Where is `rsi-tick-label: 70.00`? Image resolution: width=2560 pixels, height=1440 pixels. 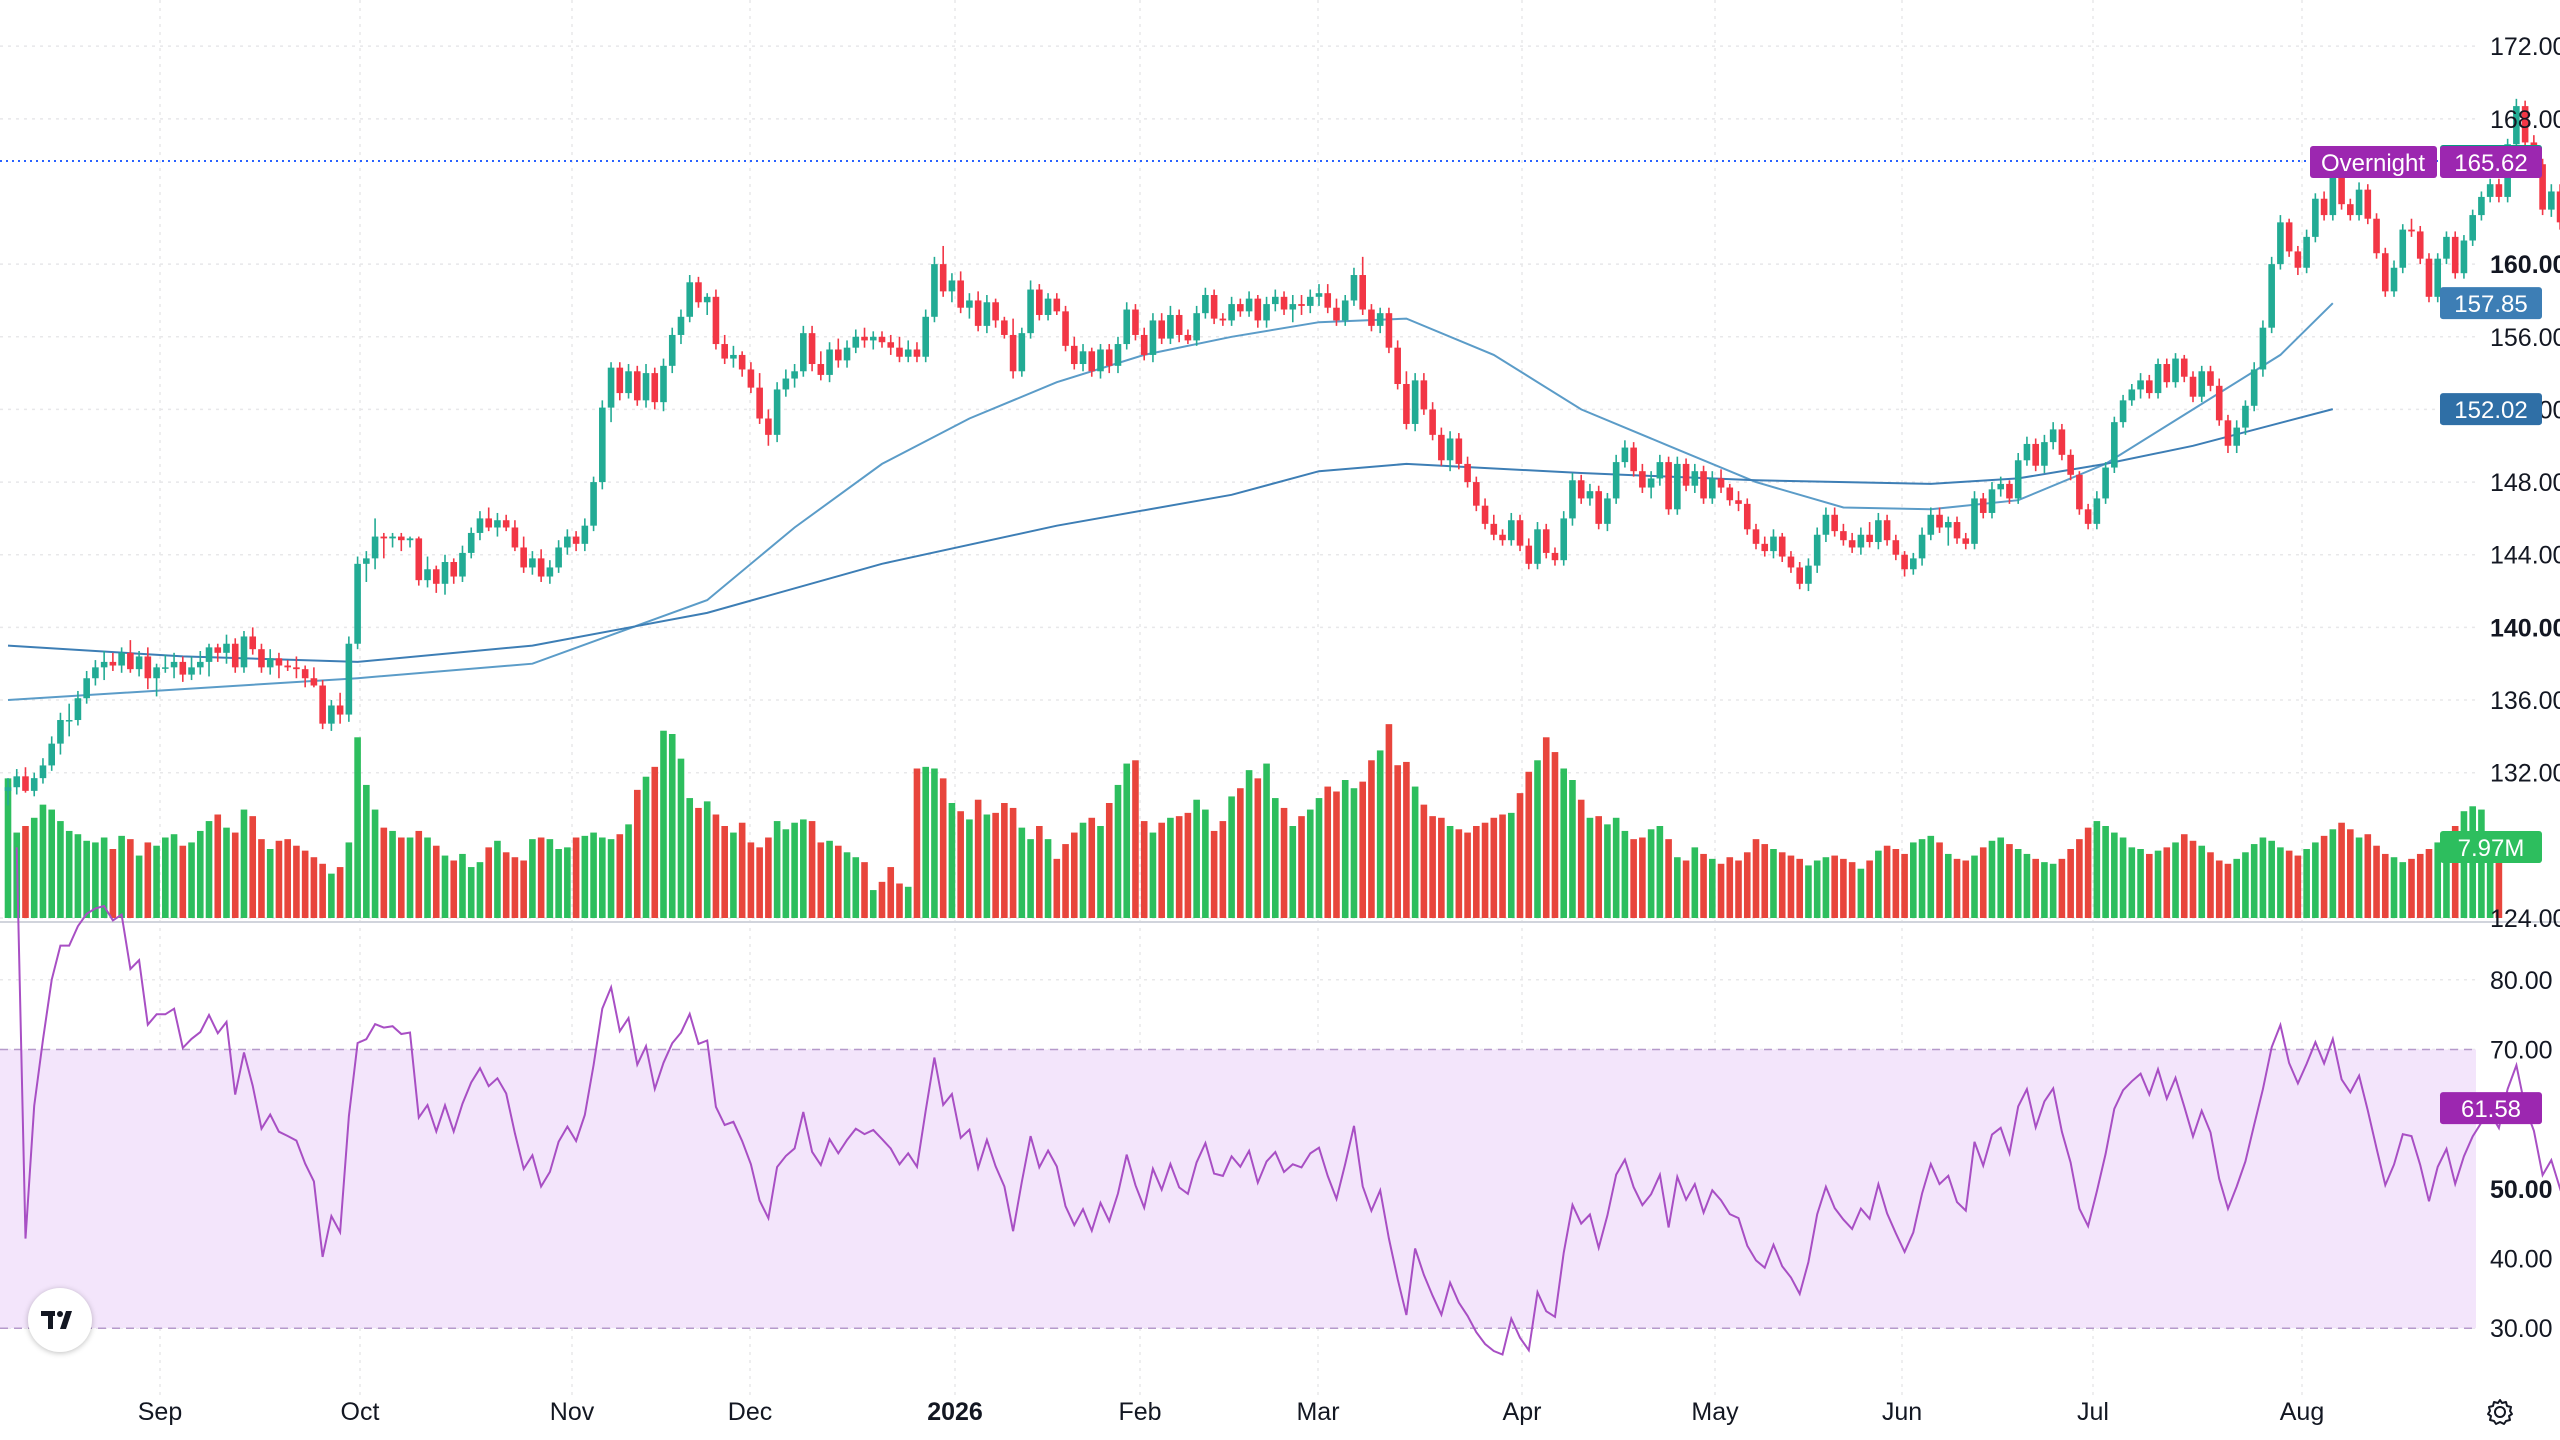
rsi-tick-label: 70.00 is located at coordinates (2521, 1050).